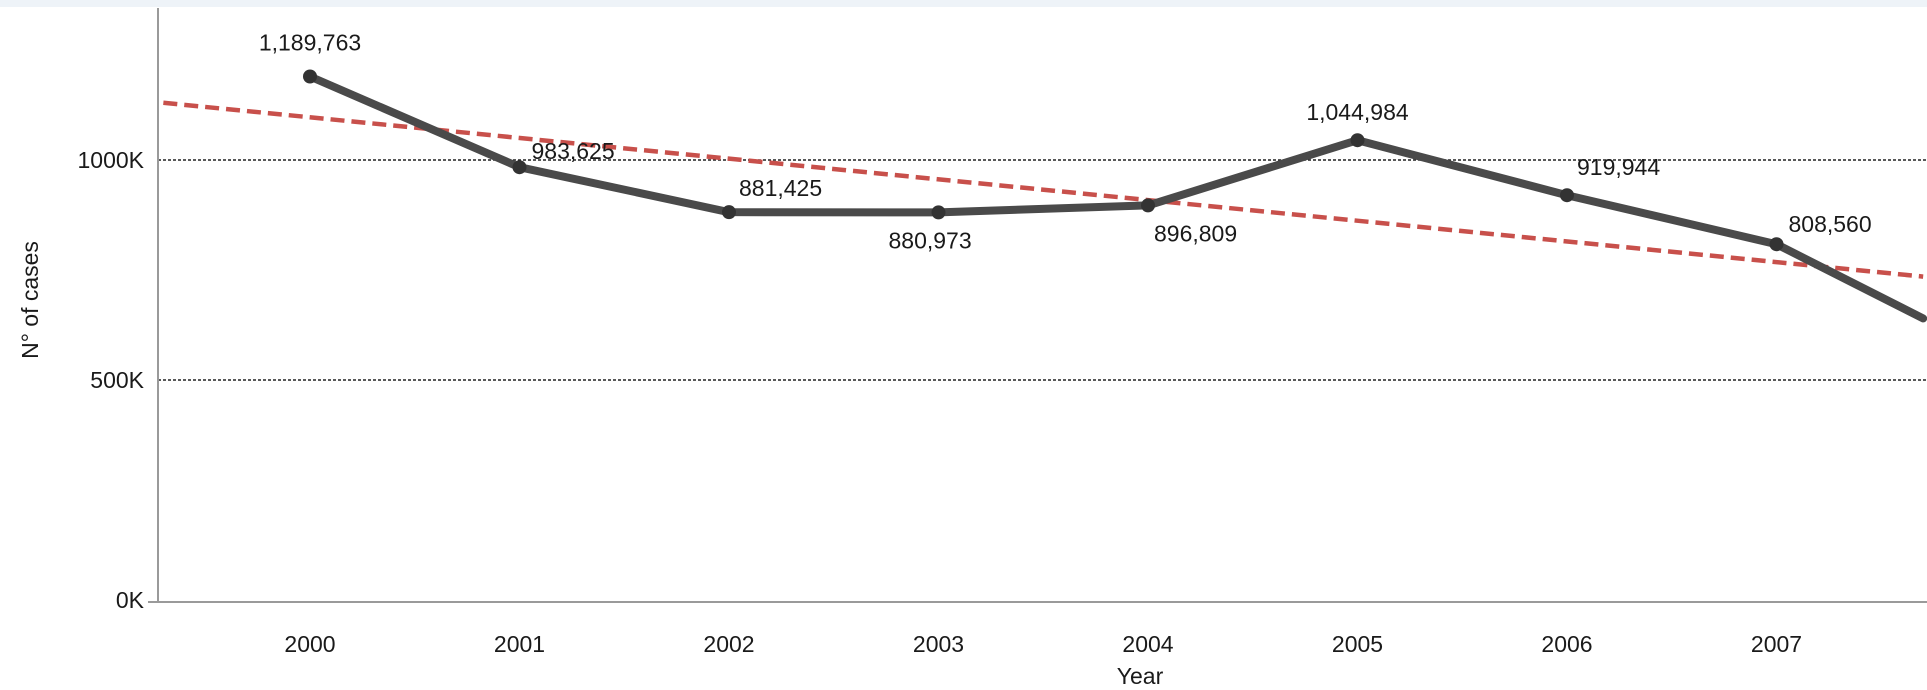  Describe the element at coordinates (938, 644) in the screenshot. I see `x-tick-label: 2003` at that location.